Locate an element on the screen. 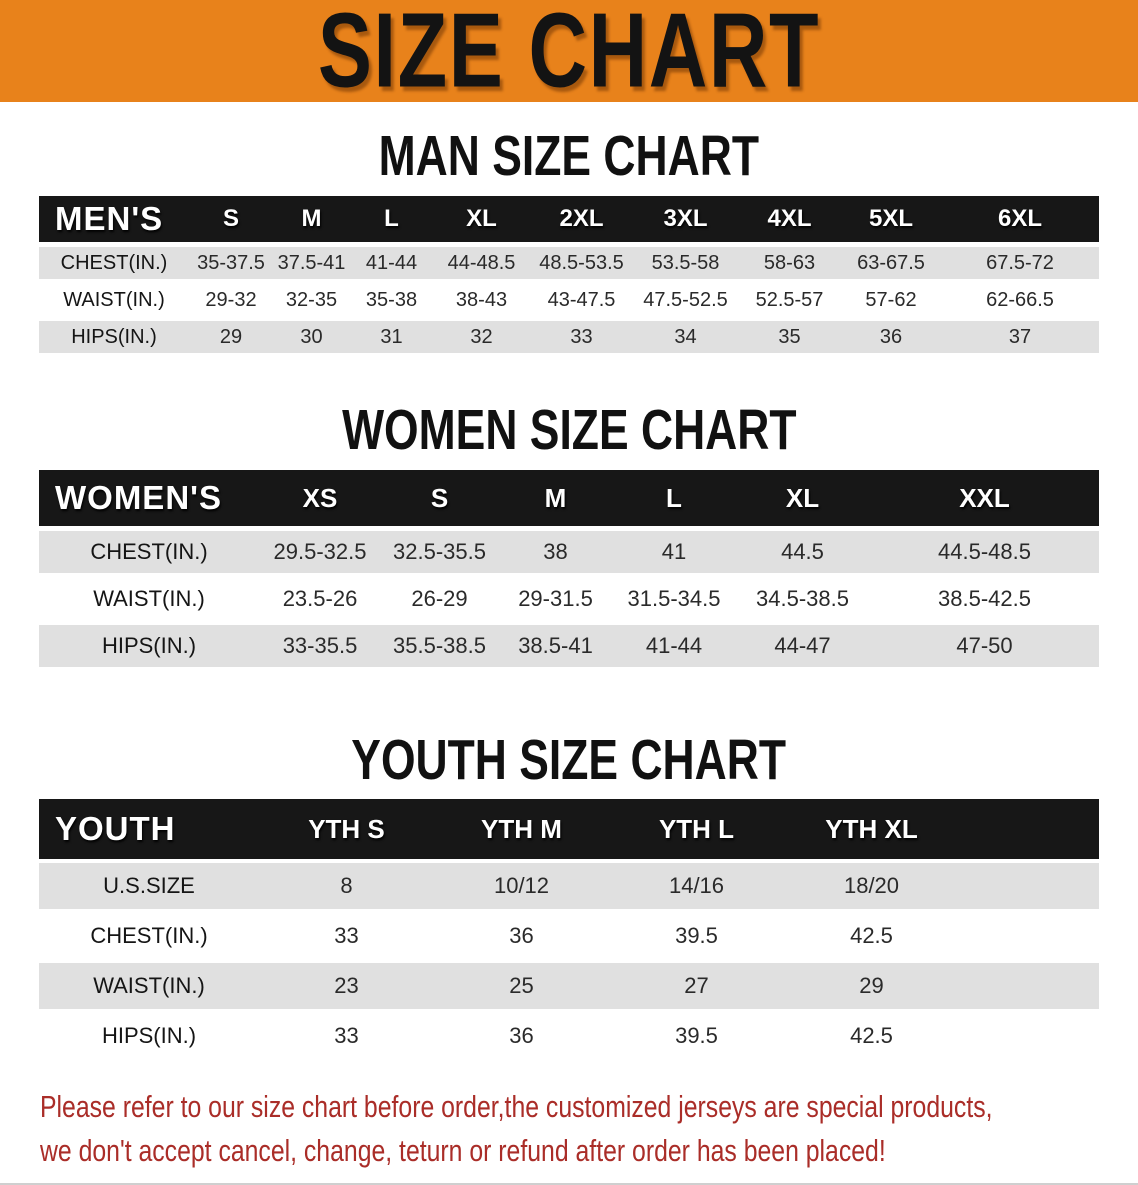 The image size is (1138, 1185). size-value-cell: 41-44 is located at coordinates (674, 646).